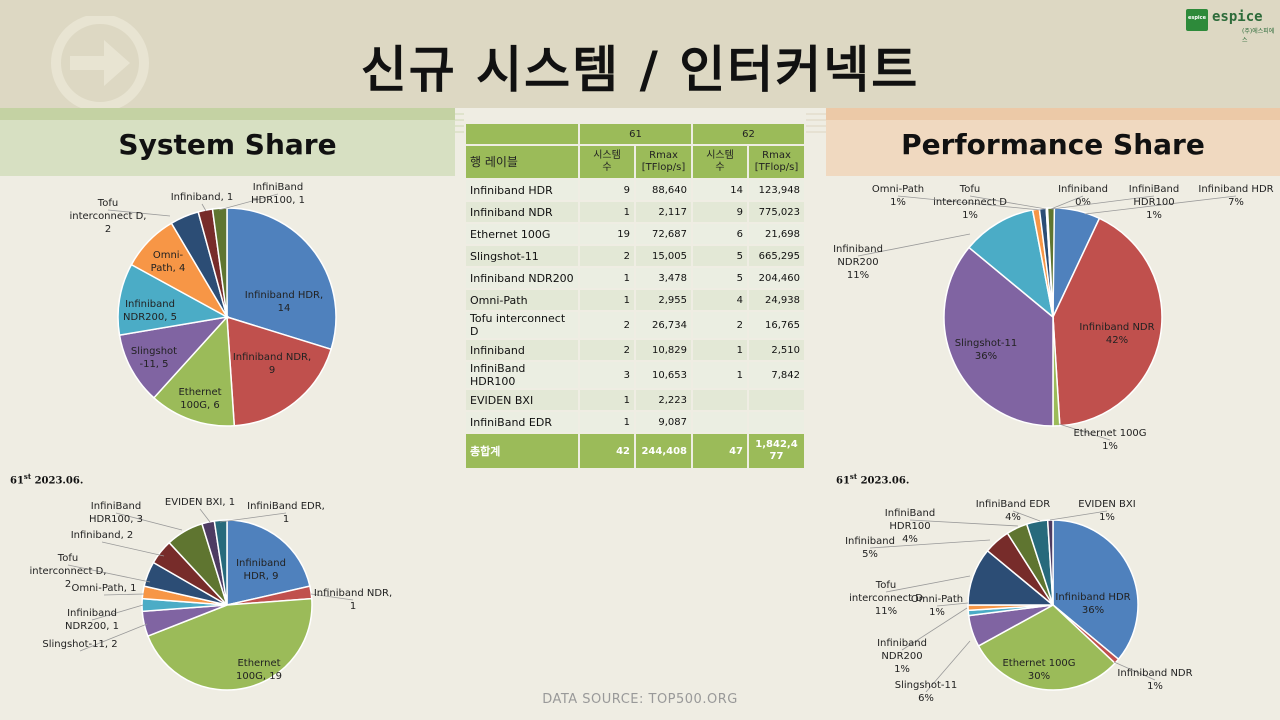 The width and height of the screenshot is (1280, 720). What do you see at coordinates (776, 256) in the screenshot?
I see `table-cell: 665,295` at bounding box center [776, 256].